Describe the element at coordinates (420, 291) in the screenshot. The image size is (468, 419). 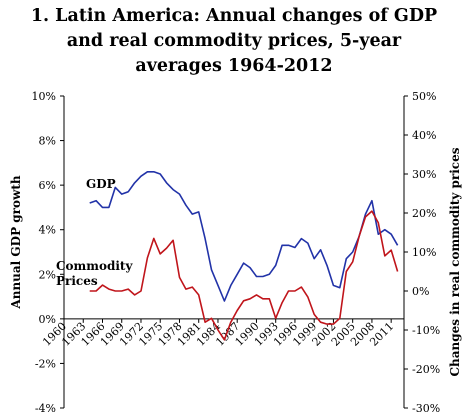
I see `y-right-tick-label: 0%` at that location.